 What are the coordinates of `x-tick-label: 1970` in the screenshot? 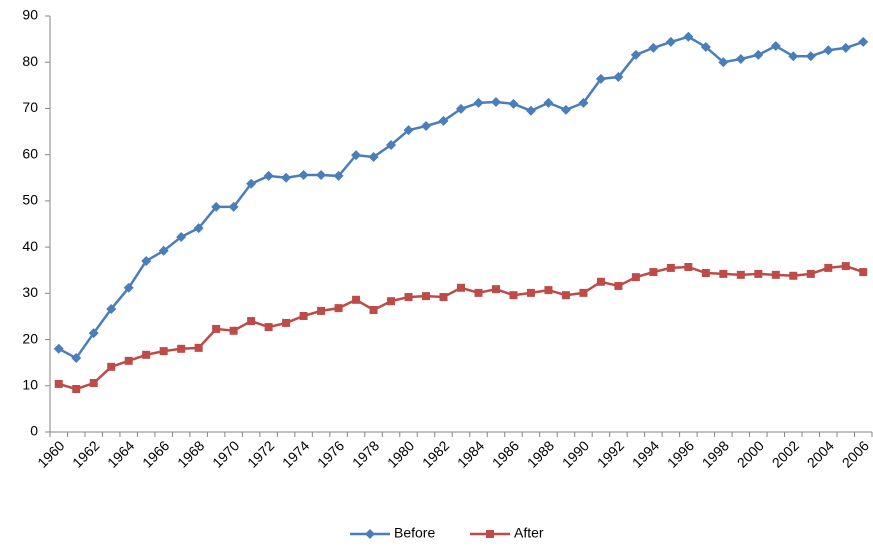 It's located at (225, 453).